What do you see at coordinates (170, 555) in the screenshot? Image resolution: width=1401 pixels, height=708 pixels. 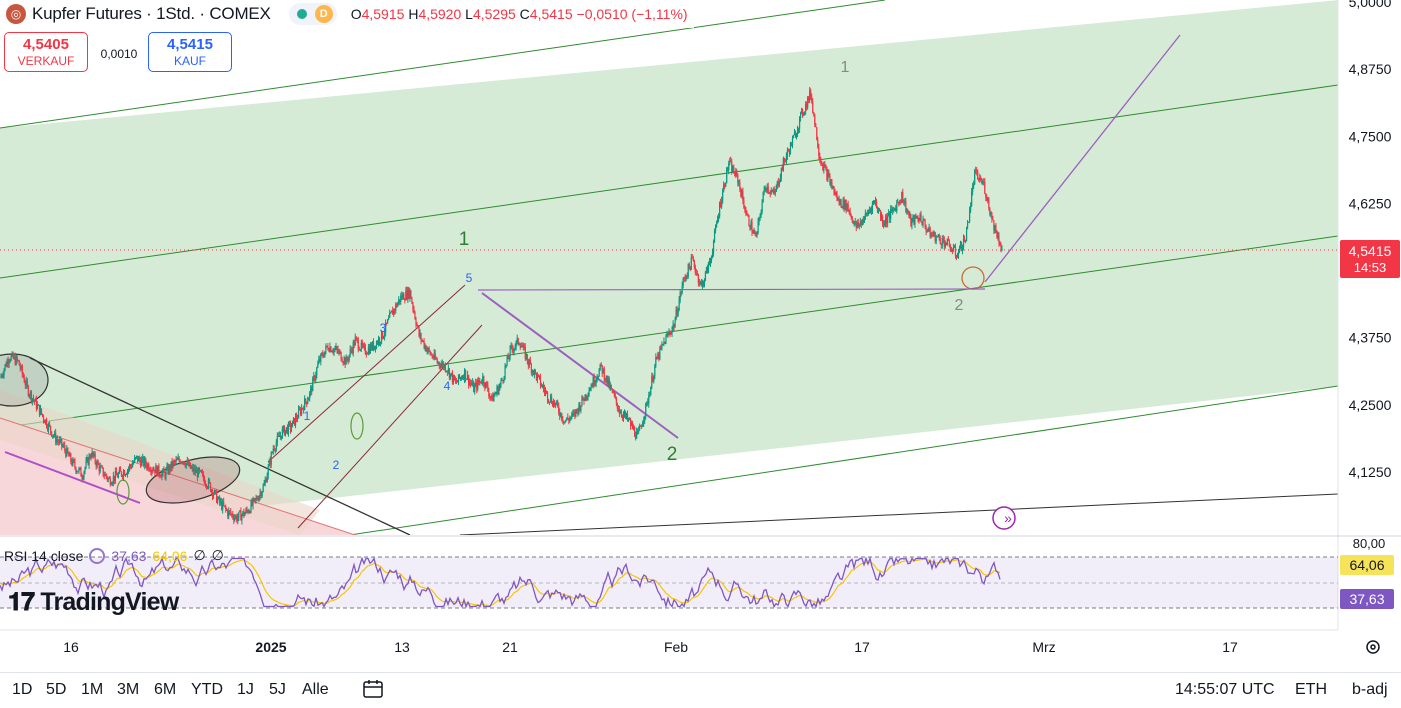 I see `rsi-ma-value: 64,06` at bounding box center [170, 555].